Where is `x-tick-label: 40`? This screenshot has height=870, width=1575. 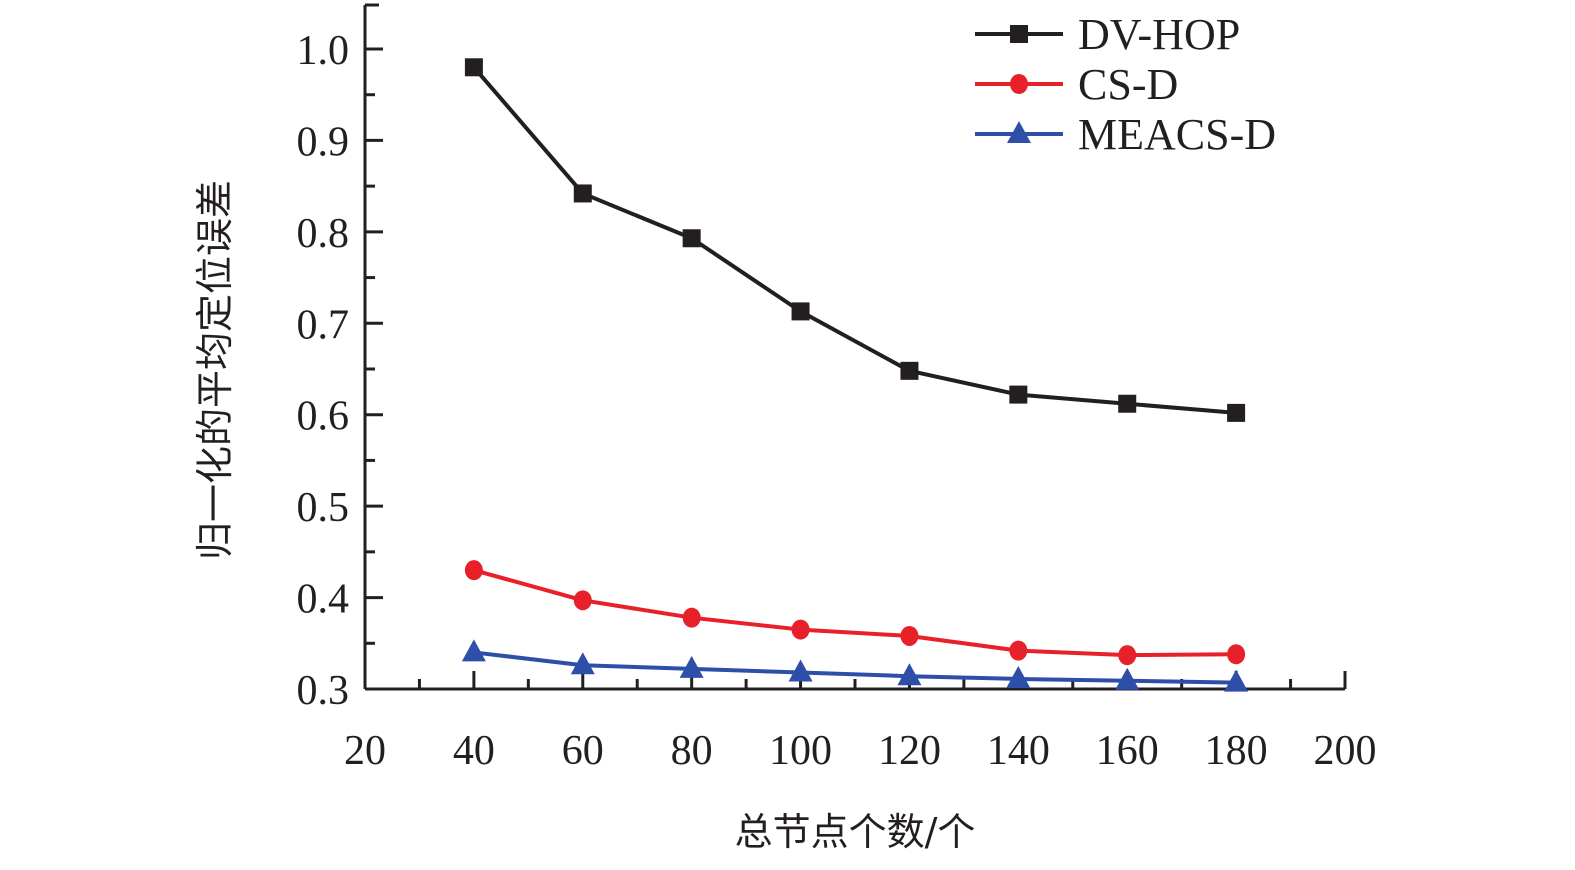
x-tick-label: 40 is located at coordinates (474, 751).